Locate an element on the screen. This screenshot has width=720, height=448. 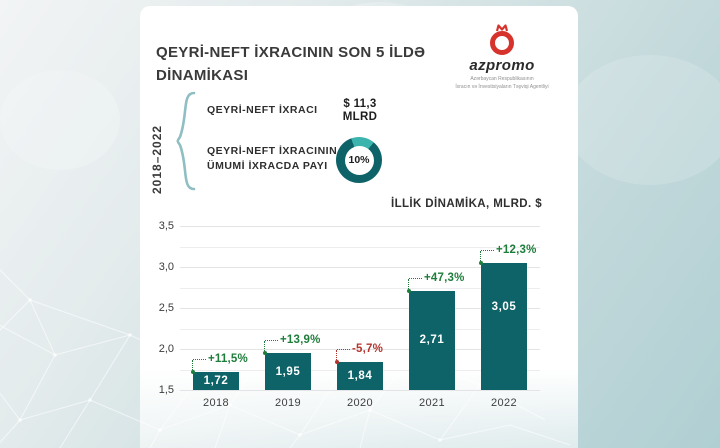
x-axis-label: 2018 is located at coordinates (216, 403).